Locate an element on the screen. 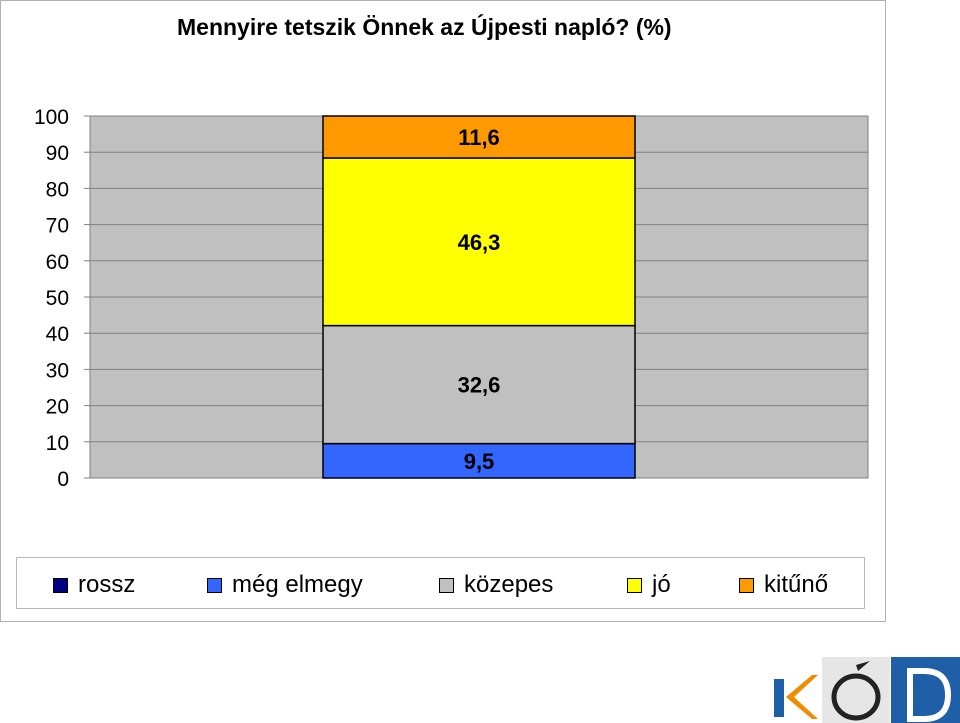 This screenshot has height=723, width=960. y-tick-label: 60 is located at coordinates (57, 262).